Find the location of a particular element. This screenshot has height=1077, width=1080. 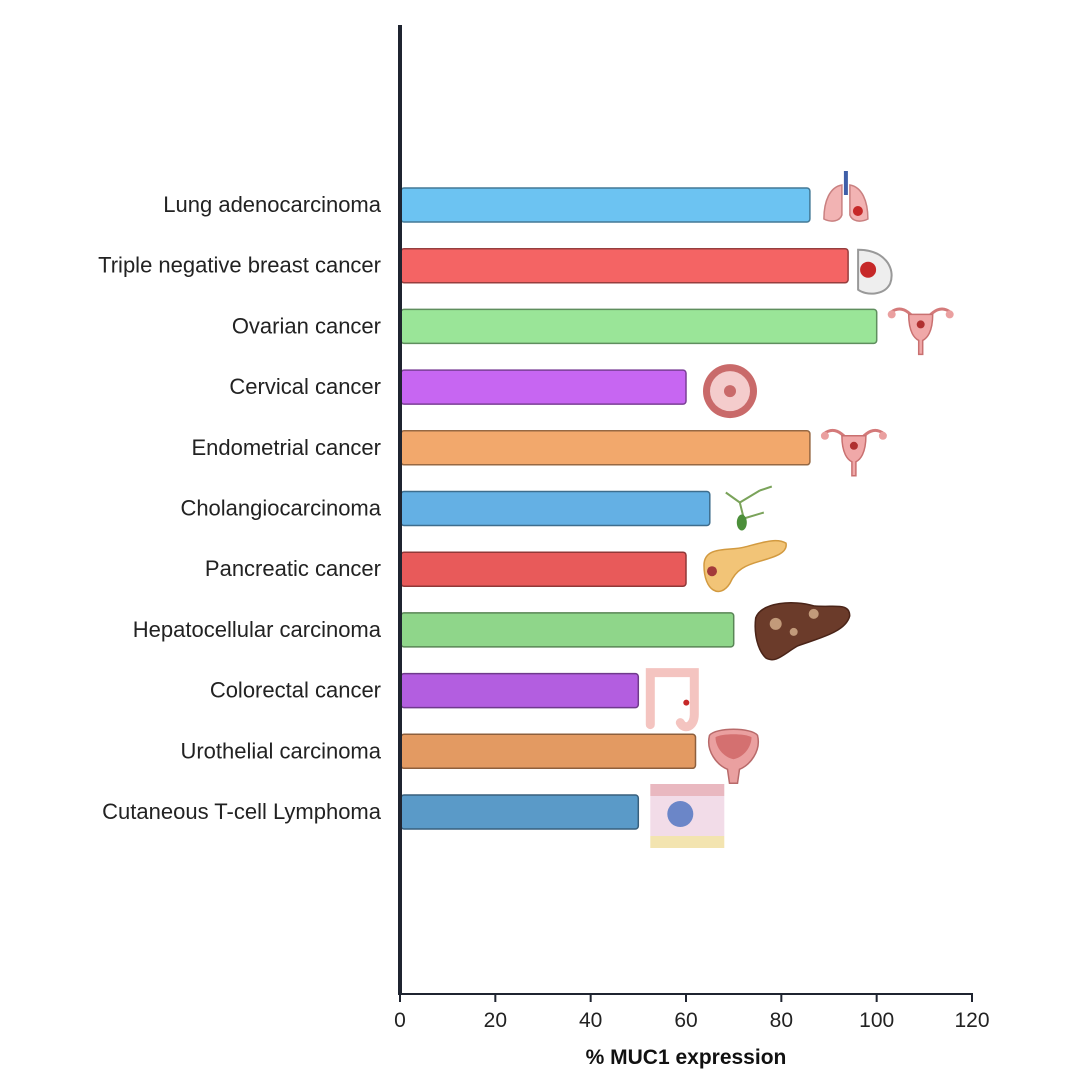

bar-triple-negative-breast-cancer is located at coordinates (624, 265).